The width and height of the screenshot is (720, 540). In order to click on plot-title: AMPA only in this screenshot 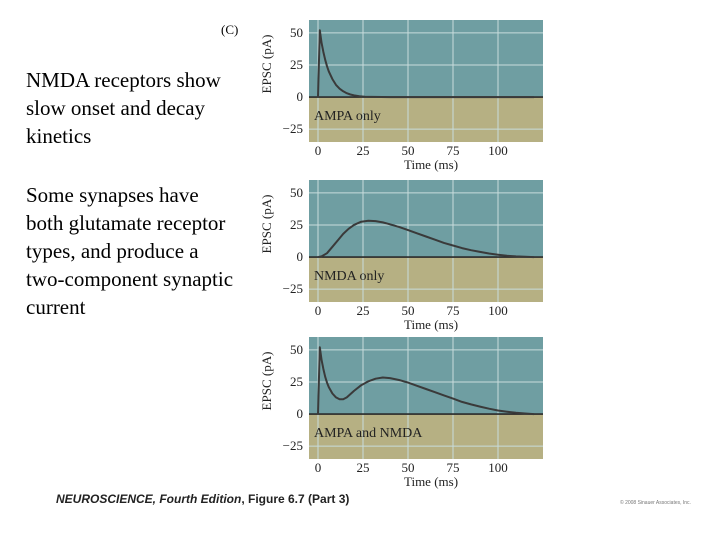, I will do `click(347, 116)`.